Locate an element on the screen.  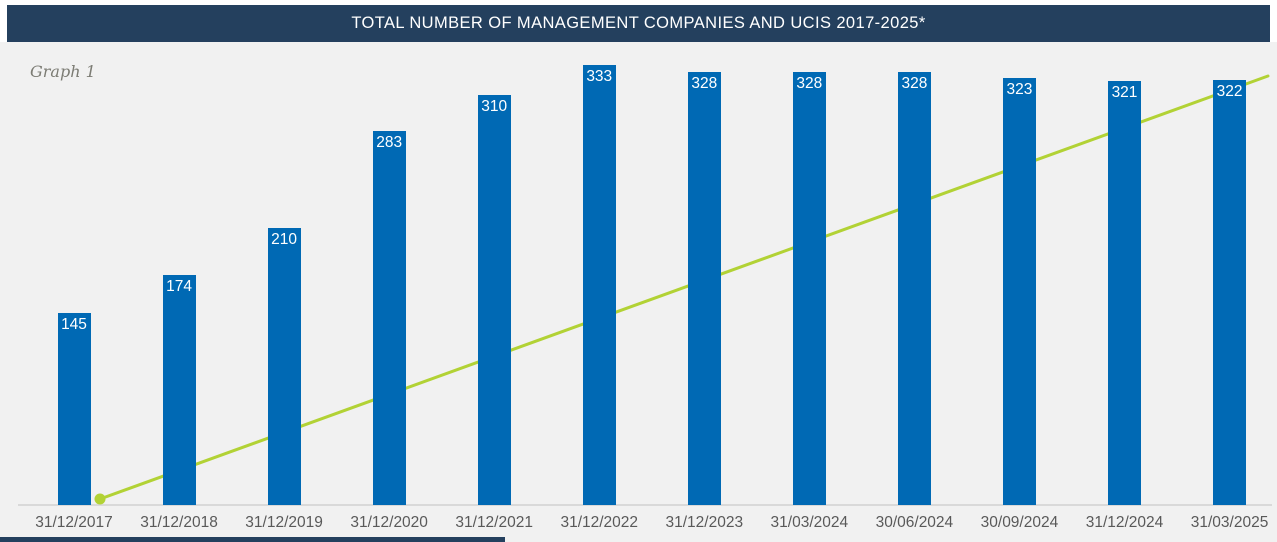
bar-value-label: 323 is located at coordinates (1019, 90).